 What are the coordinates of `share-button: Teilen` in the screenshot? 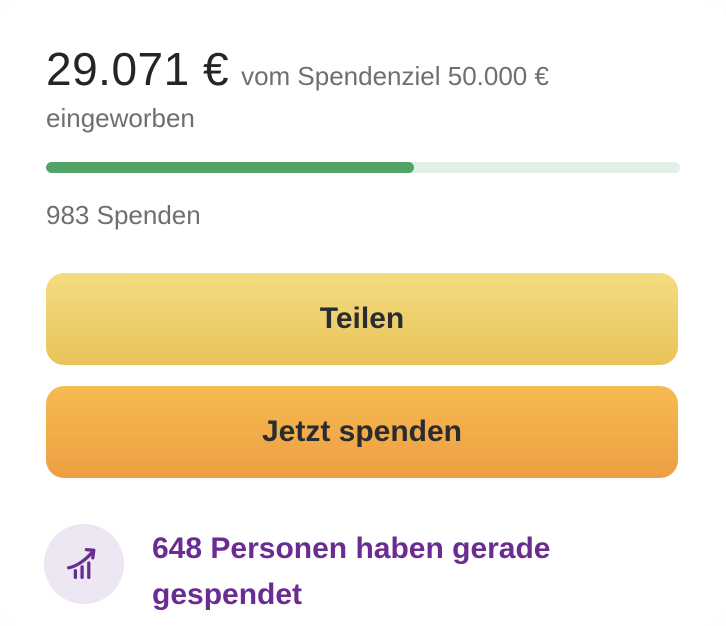 It's located at (362, 318).